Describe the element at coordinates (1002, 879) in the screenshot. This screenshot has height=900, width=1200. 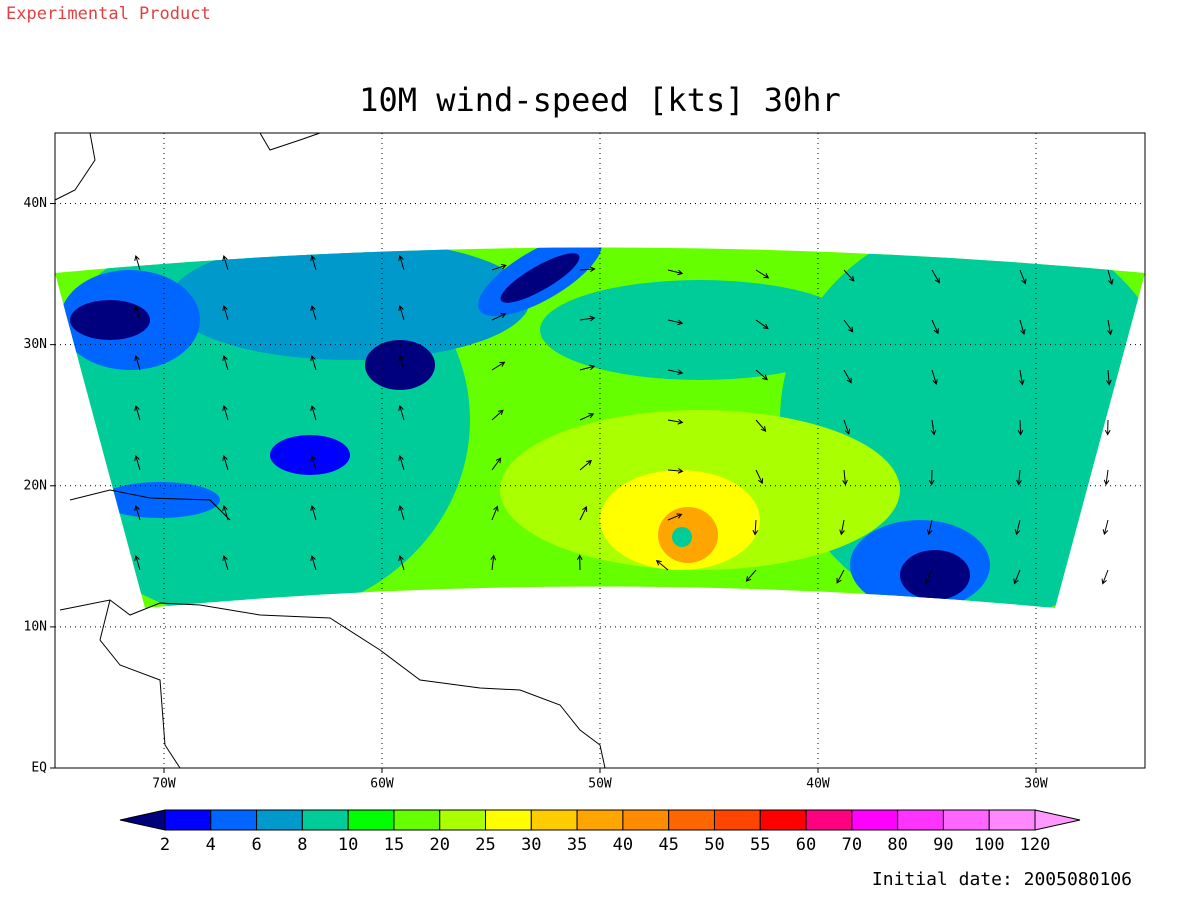
I see `initial-date: Initial date: 2005080106` at that location.